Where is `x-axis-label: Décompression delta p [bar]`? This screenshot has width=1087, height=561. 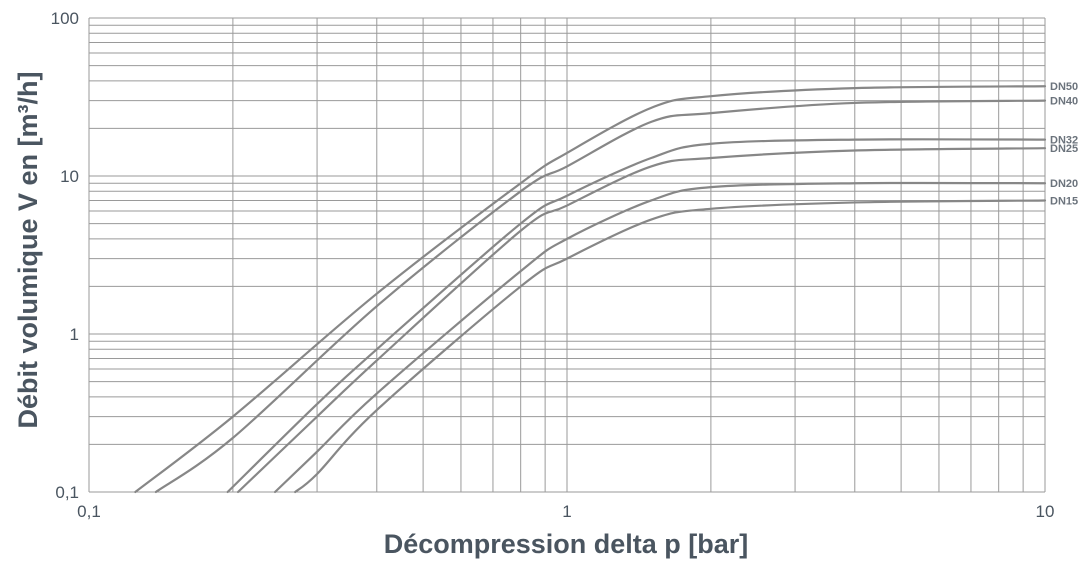 x-axis-label: Décompression delta p [bar] is located at coordinates (566, 544).